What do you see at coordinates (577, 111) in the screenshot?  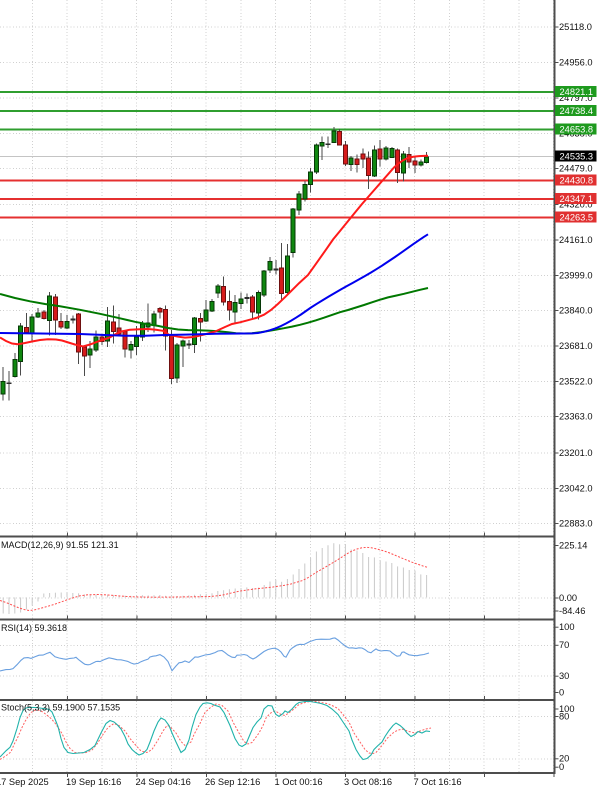 I see `svg-text: 24738.4` at bounding box center [577, 111].